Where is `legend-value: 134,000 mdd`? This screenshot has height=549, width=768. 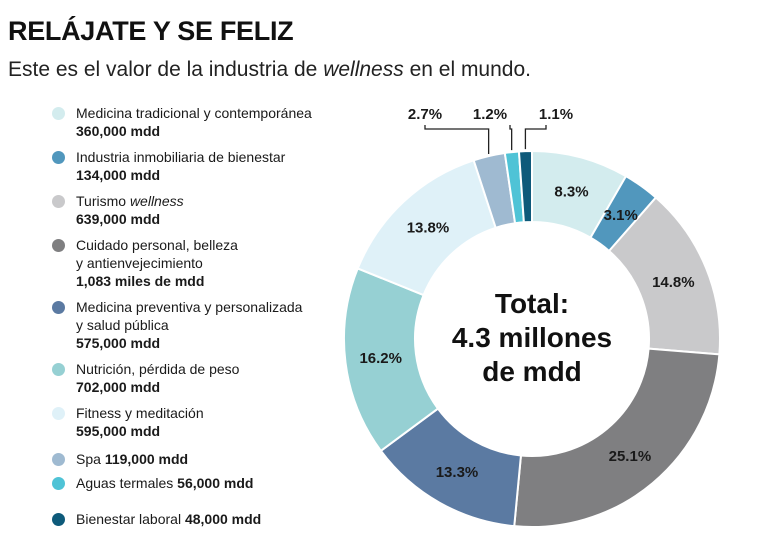 legend-value: 134,000 mdd is located at coordinates (118, 175).